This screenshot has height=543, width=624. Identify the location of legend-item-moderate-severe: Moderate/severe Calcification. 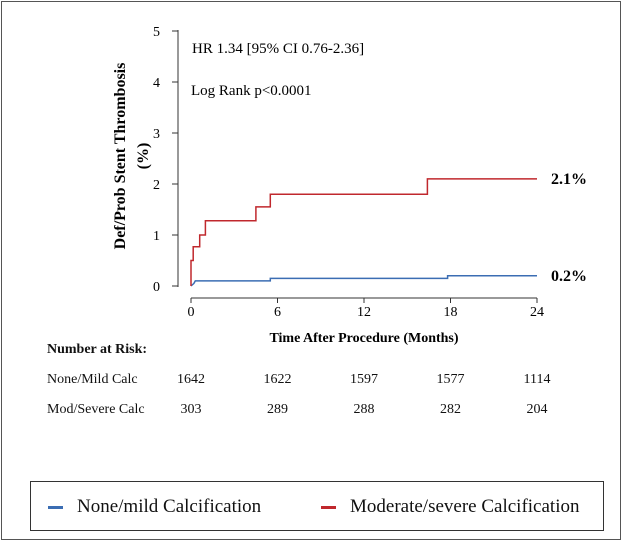
(450, 507).